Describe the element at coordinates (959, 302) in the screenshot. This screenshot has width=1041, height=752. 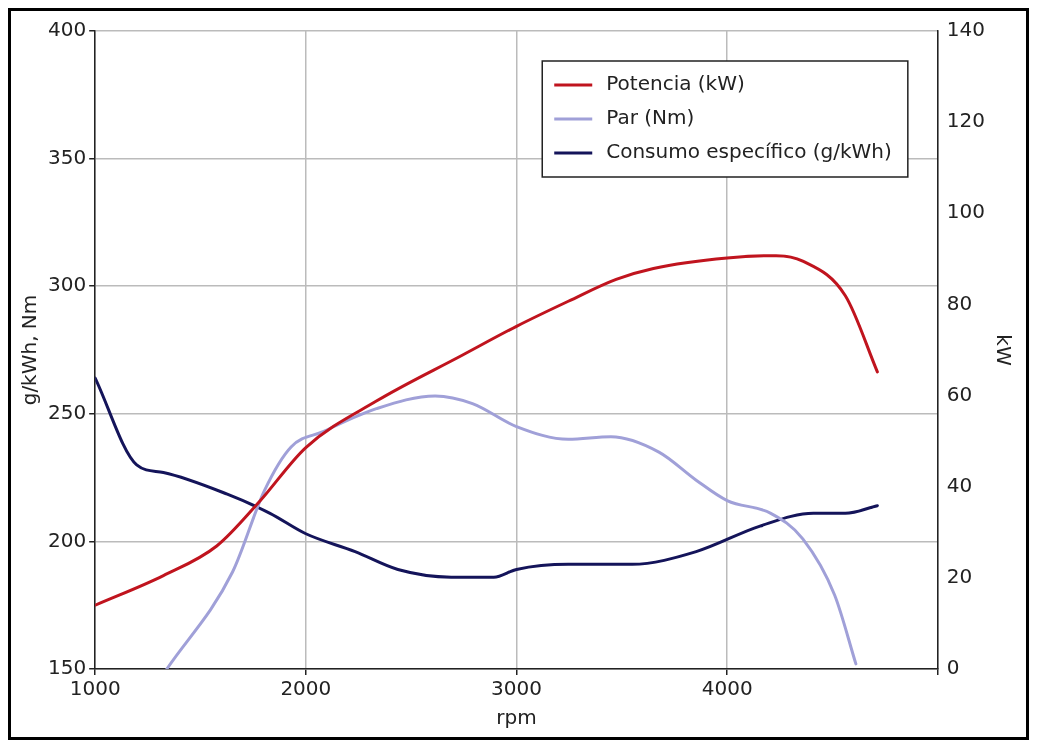
I see `y2-tick-label: 80` at that location.